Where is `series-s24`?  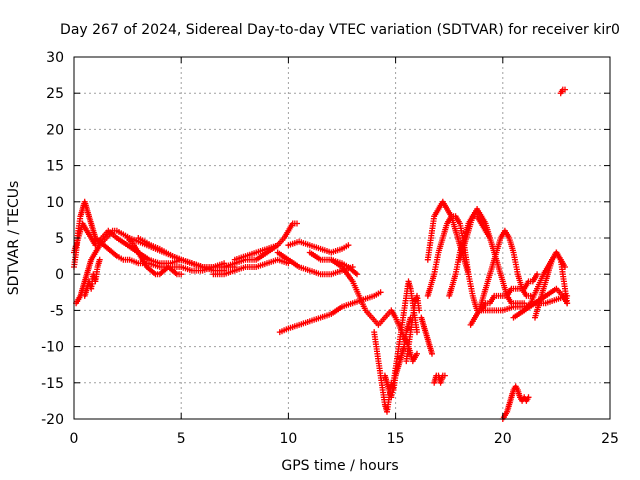 series-s24 is located at coordinates (474, 238).